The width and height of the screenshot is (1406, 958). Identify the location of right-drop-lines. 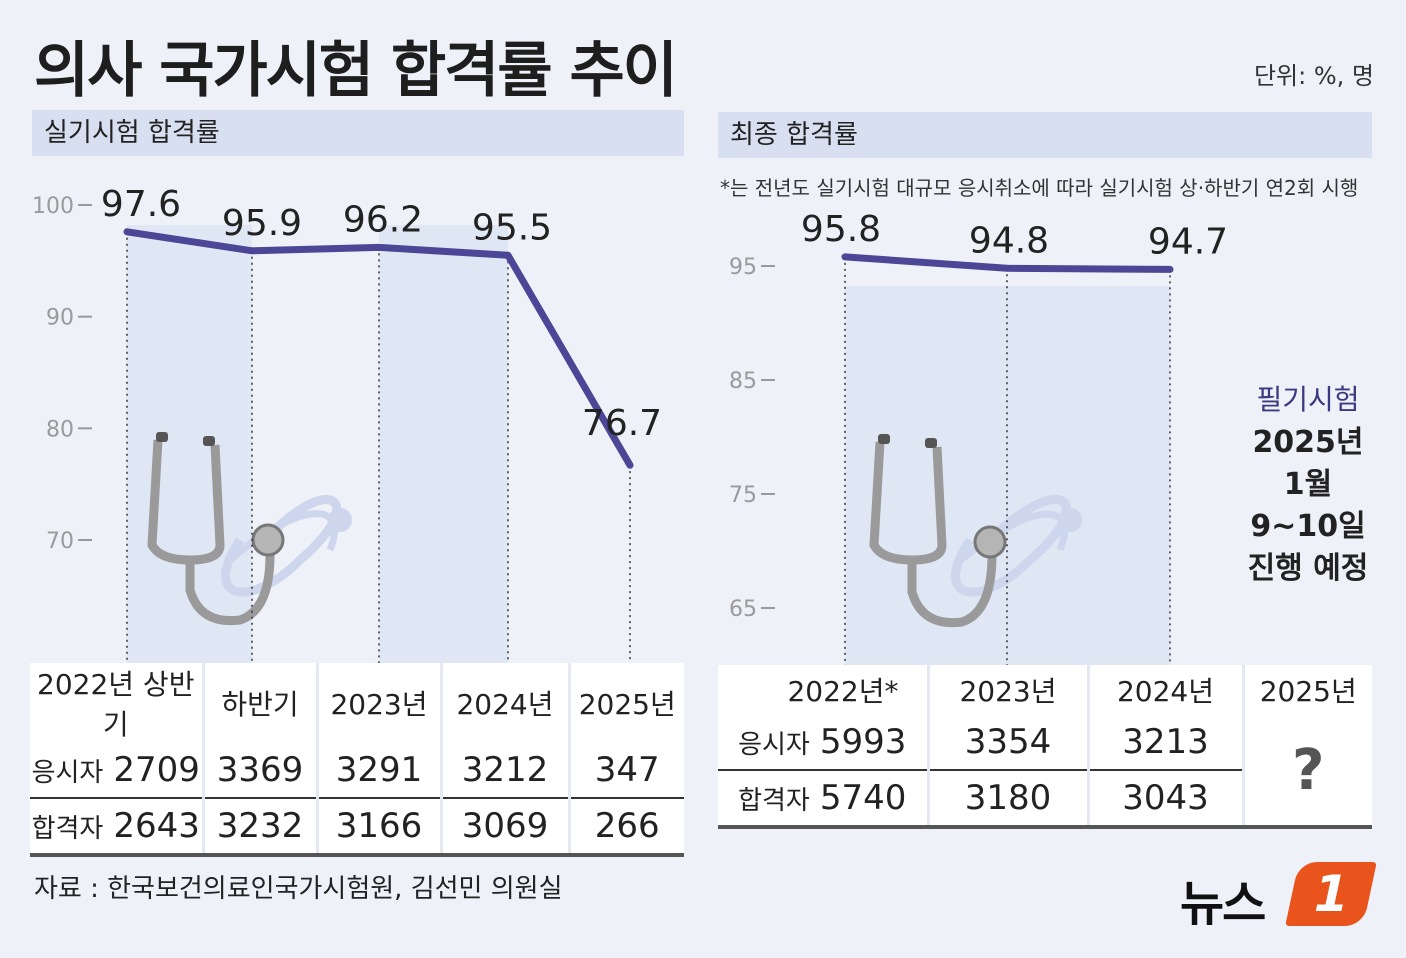
(1007, 460).